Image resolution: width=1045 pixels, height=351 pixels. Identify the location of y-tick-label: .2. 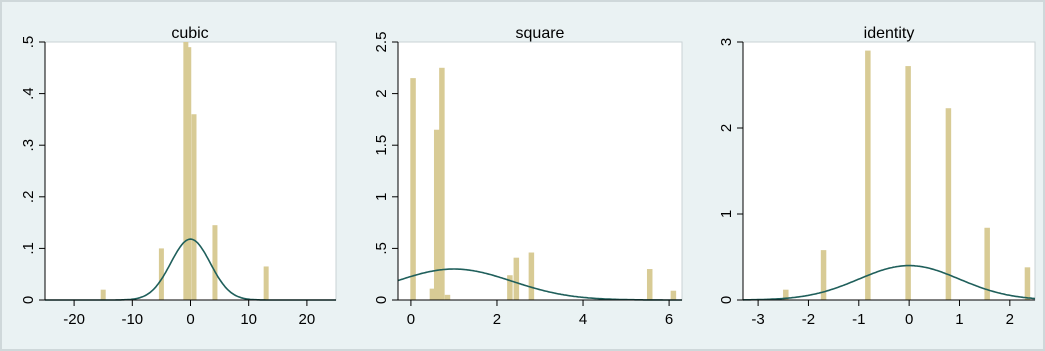
(28, 197).